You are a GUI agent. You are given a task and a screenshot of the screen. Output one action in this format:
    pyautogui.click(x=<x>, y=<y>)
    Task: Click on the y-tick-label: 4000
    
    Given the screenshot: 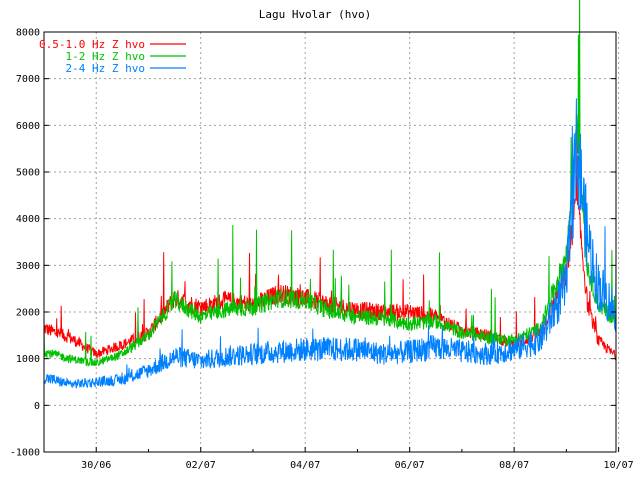 What is the action you would take?
    pyautogui.click(x=28, y=219)
    